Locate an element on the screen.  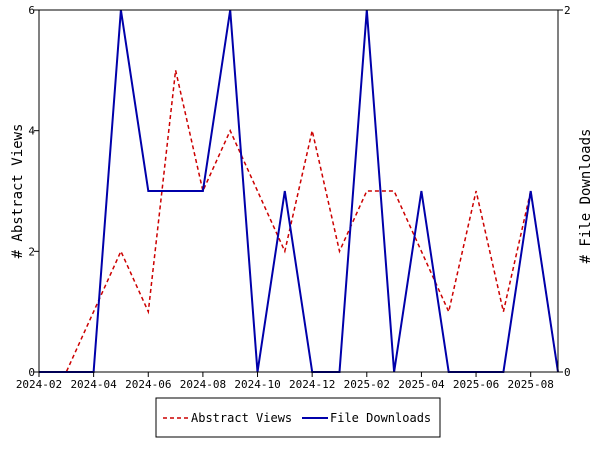
left-y-tick-label: 2 is located at coordinates (31, 251).